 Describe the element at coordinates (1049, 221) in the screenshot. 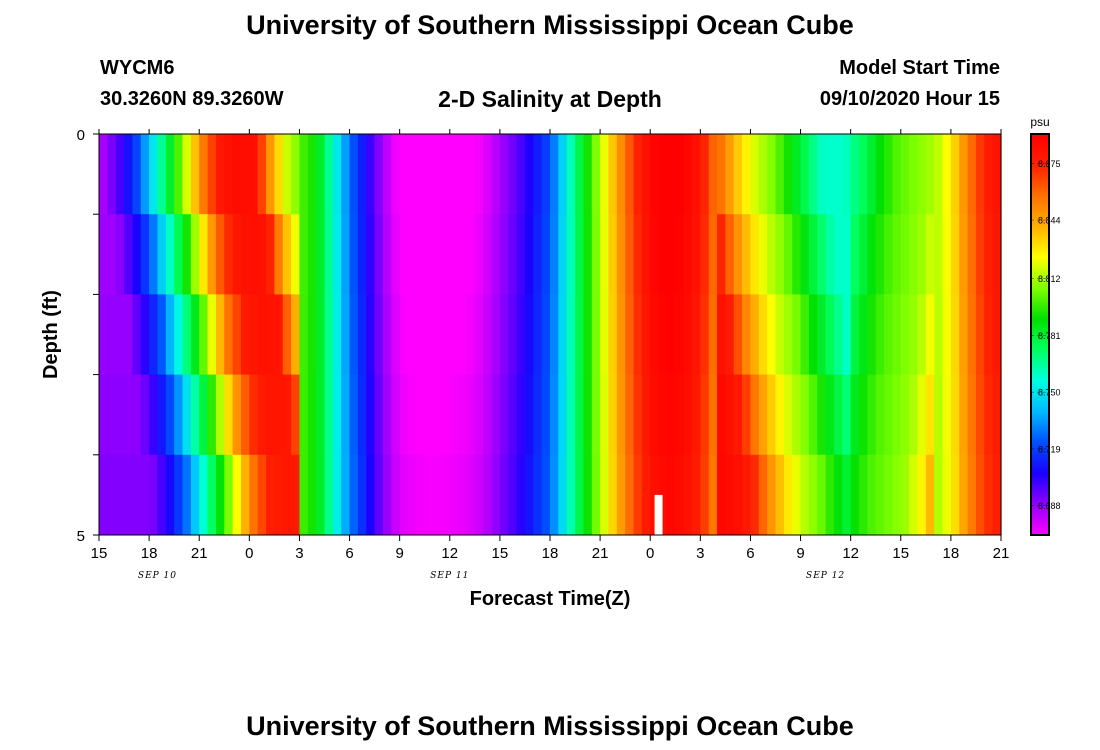

I see `colorbar-tick-label: 8.844` at that location.